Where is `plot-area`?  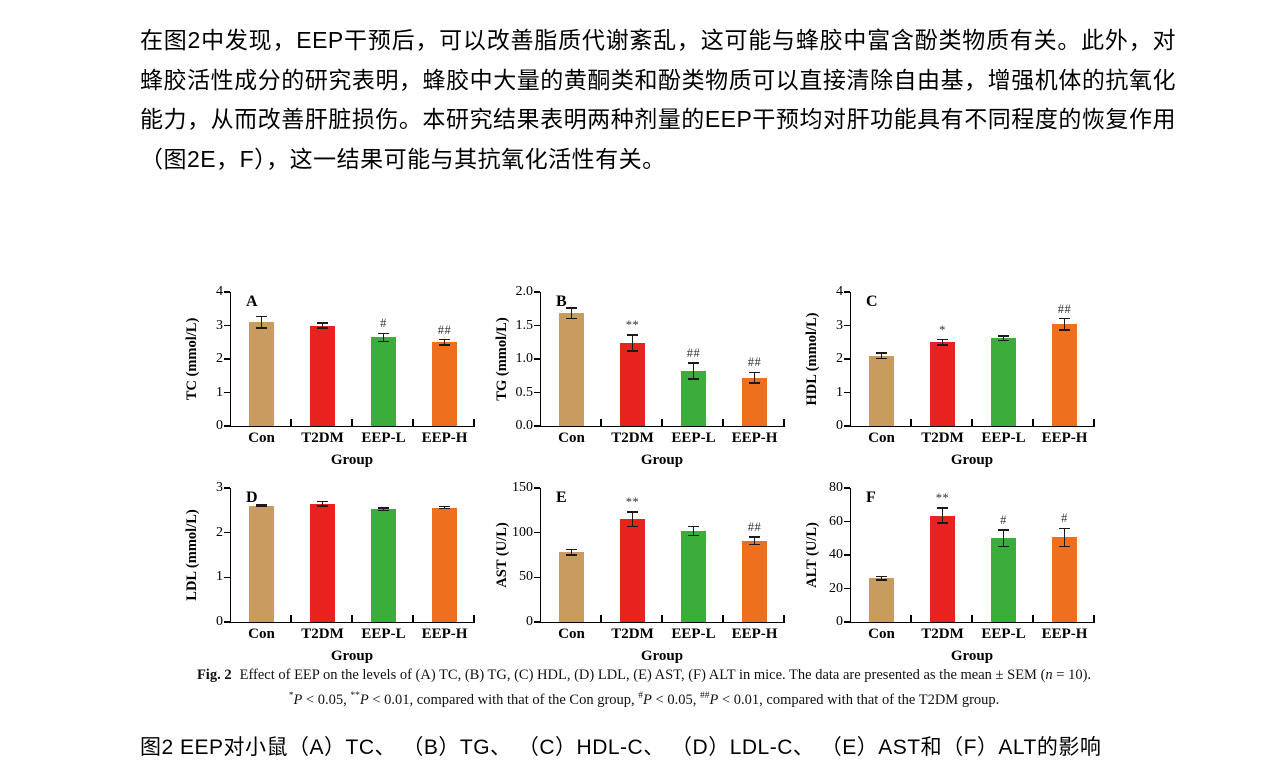
plot-area is located at coordinates (972, 555).